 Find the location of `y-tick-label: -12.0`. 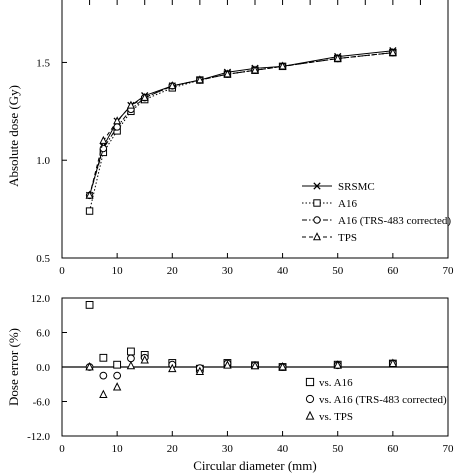

y-tick-label: -12.0 is located at coordinates (38, 437).